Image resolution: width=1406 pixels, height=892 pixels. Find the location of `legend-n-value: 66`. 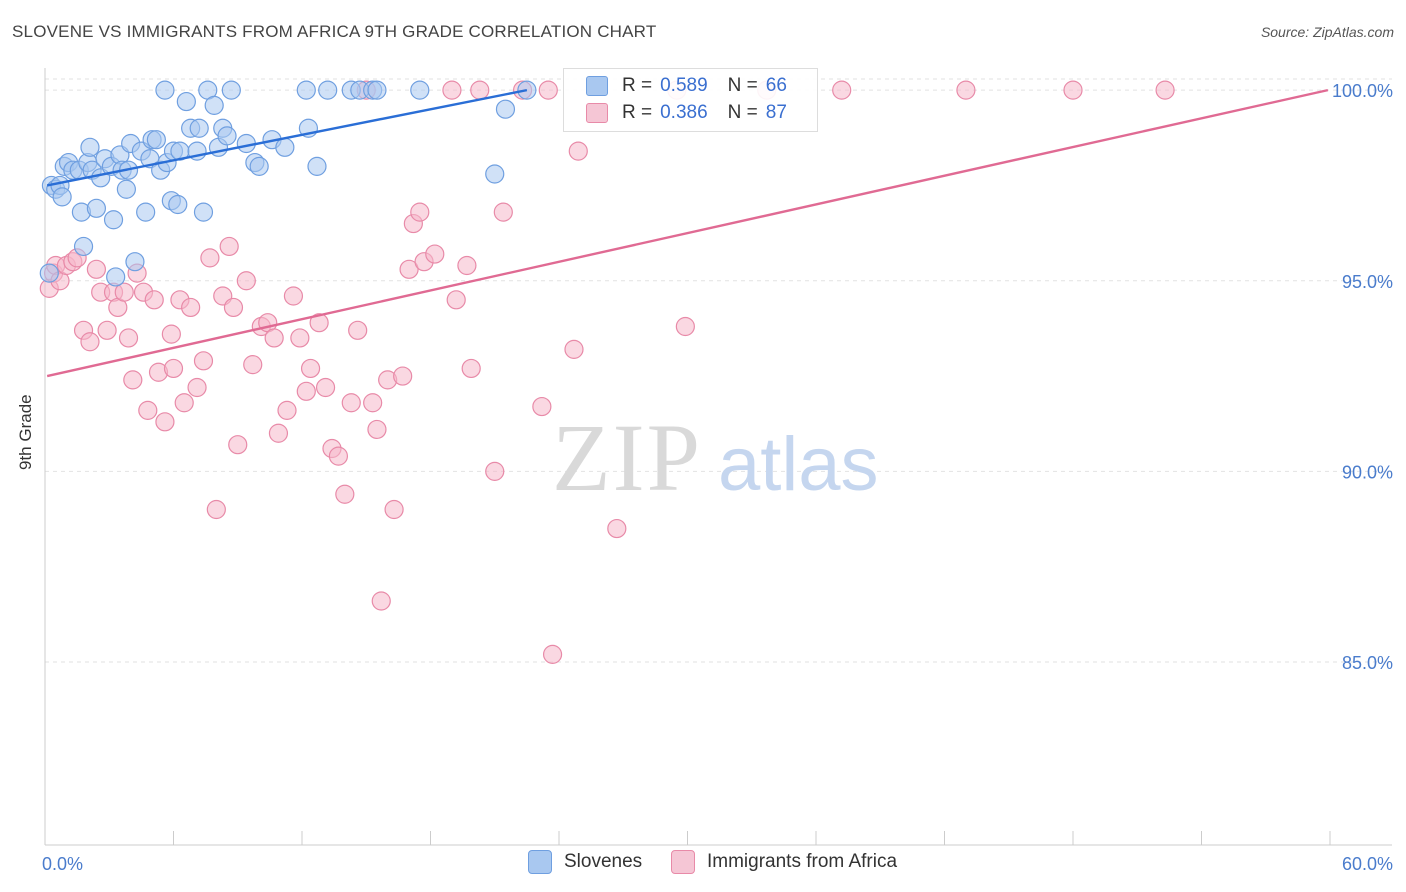

legend-n-value: 66 is located at coordinates (776, 85).